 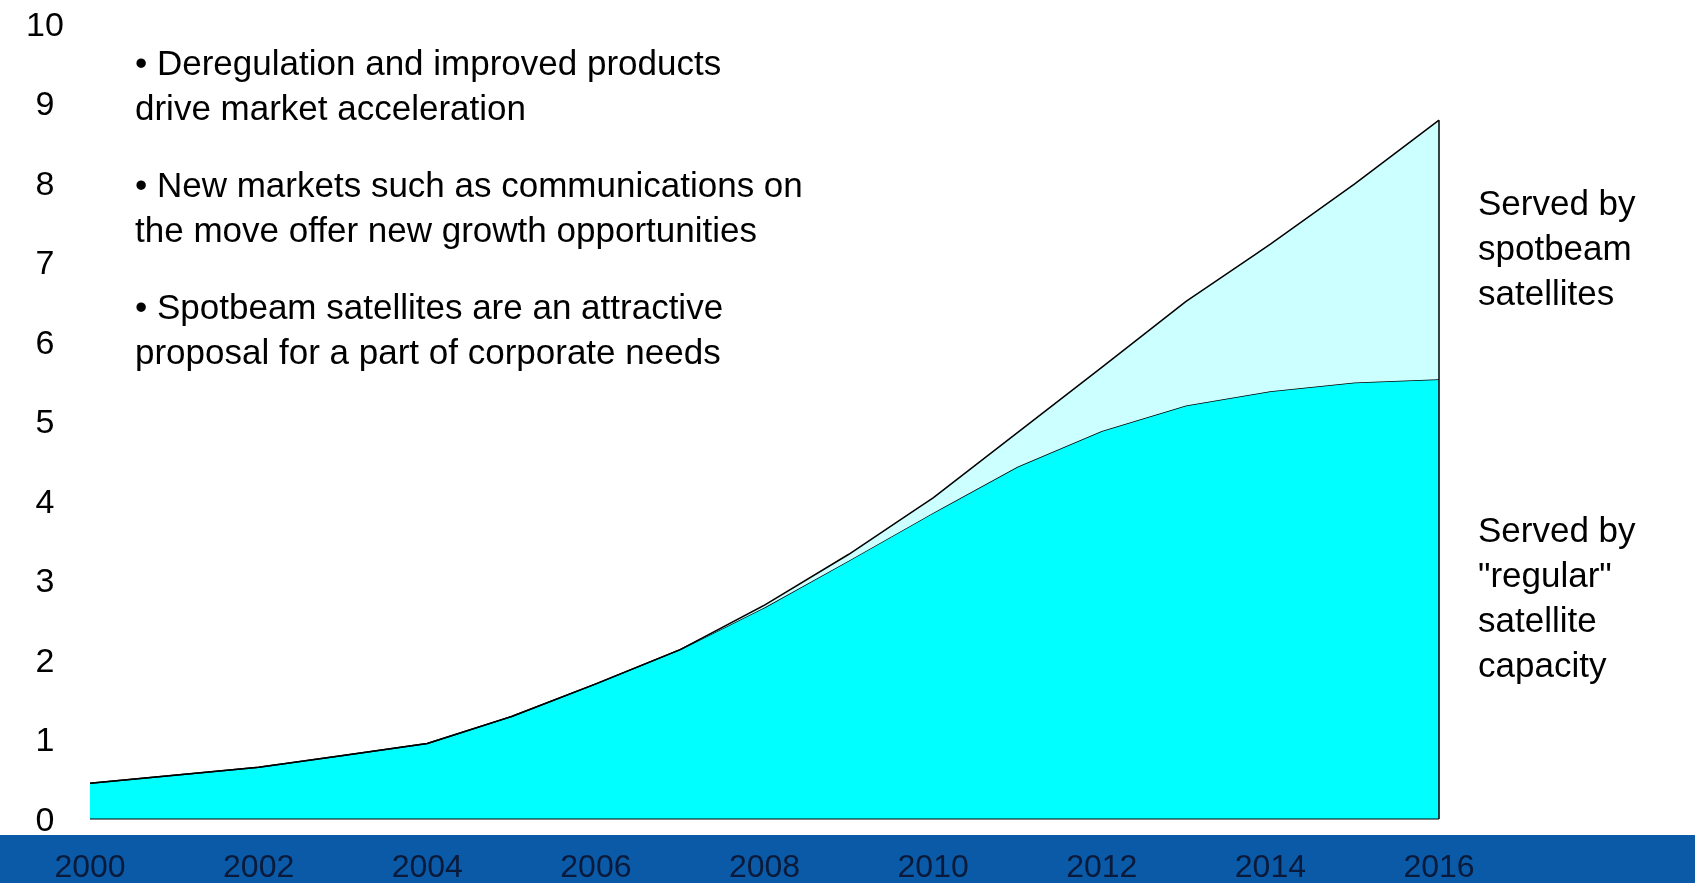 What do you see at coordinates (596, 865) in the screenshot?
I see `x-tick-label: 2006` at bounding box center [596, 865].